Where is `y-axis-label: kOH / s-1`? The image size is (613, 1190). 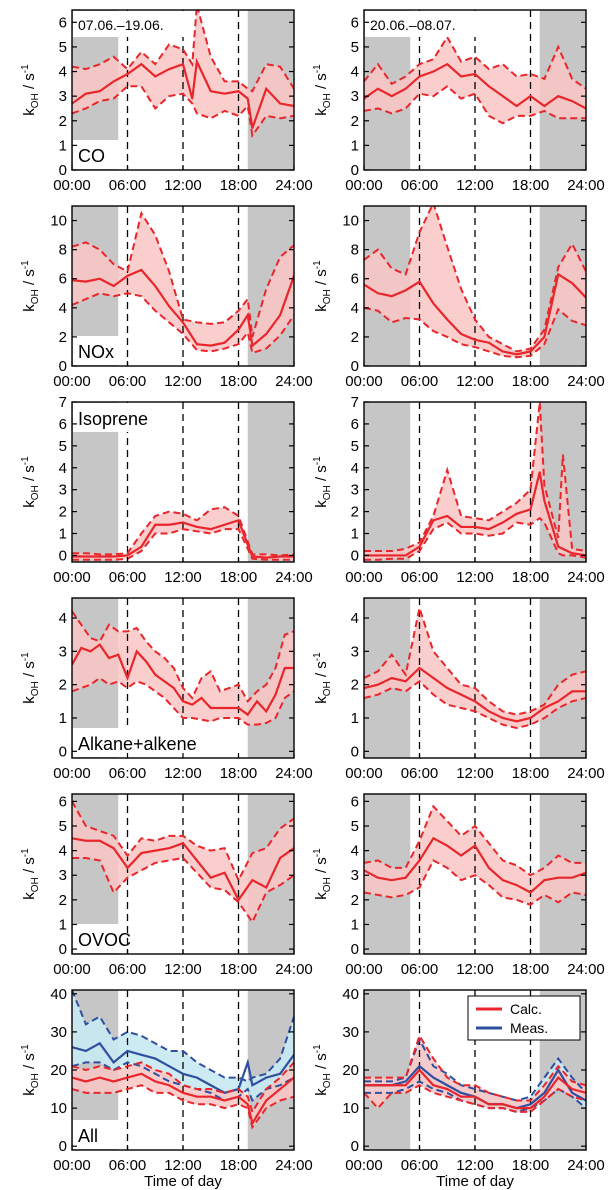
y-axis-label: kOH / s-1 is located at coordinates (322, 678).